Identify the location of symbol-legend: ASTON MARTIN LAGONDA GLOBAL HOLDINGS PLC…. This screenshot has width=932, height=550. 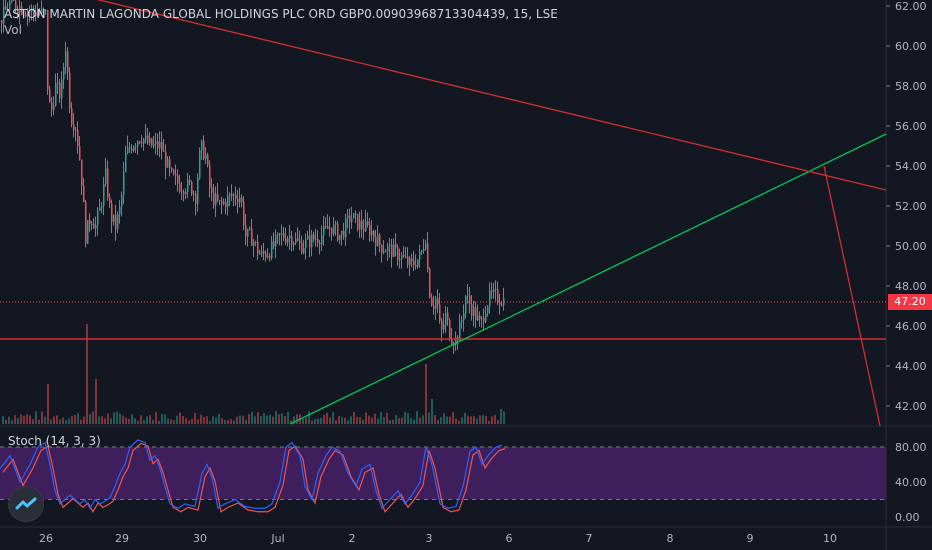
(281, 22).